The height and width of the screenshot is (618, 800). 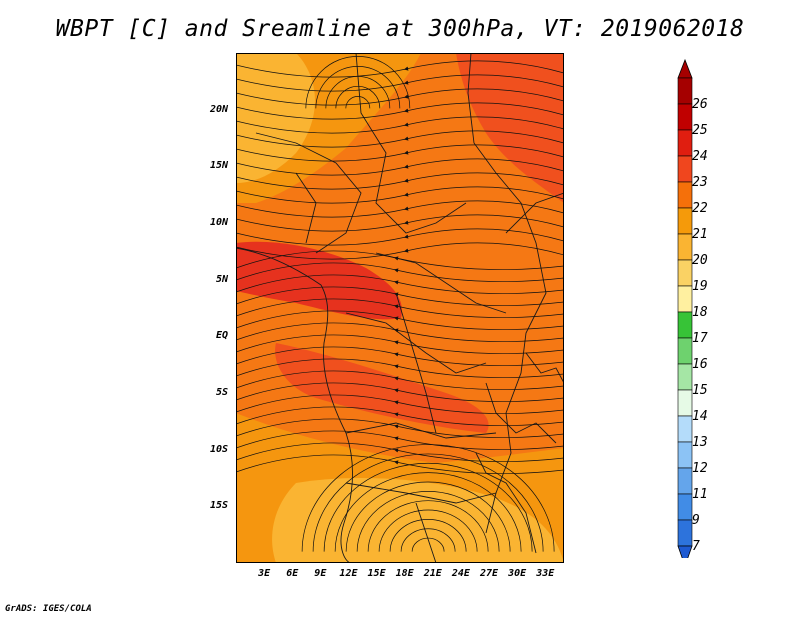 What do you see at coordinates (489, 573) in the screenshot?
I see `lon-label: 27E` at bounding box center [489, 573].